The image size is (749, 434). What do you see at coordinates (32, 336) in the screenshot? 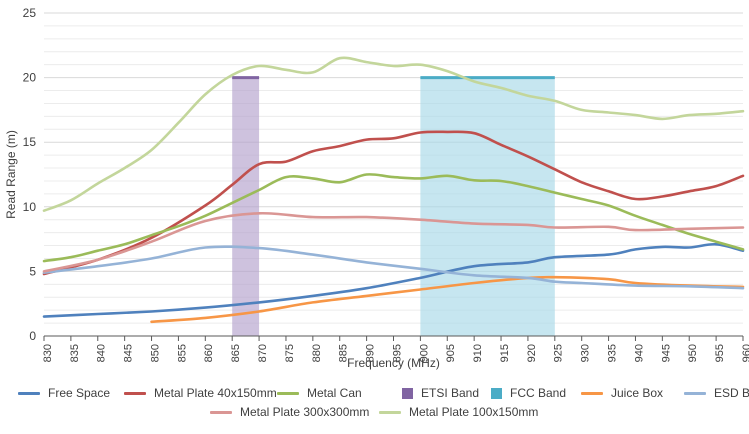
I see `y-tick-label: 0` at bounding box center [32, 336].